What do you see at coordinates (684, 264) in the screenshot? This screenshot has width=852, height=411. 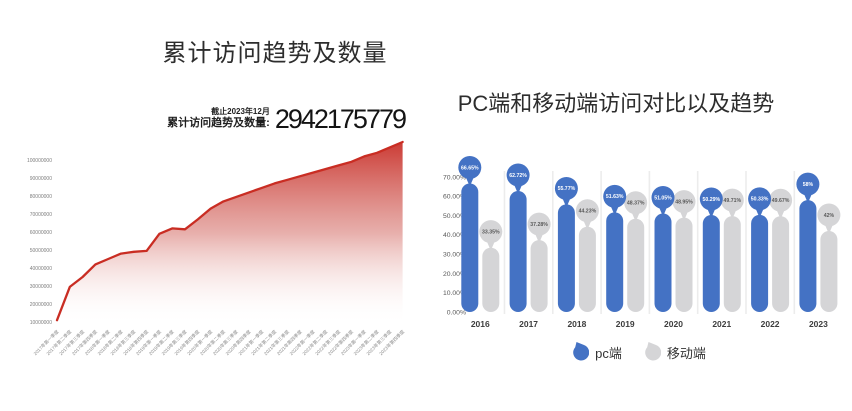 I see `bar-mobile-2020` at bounding box center [684, 264].